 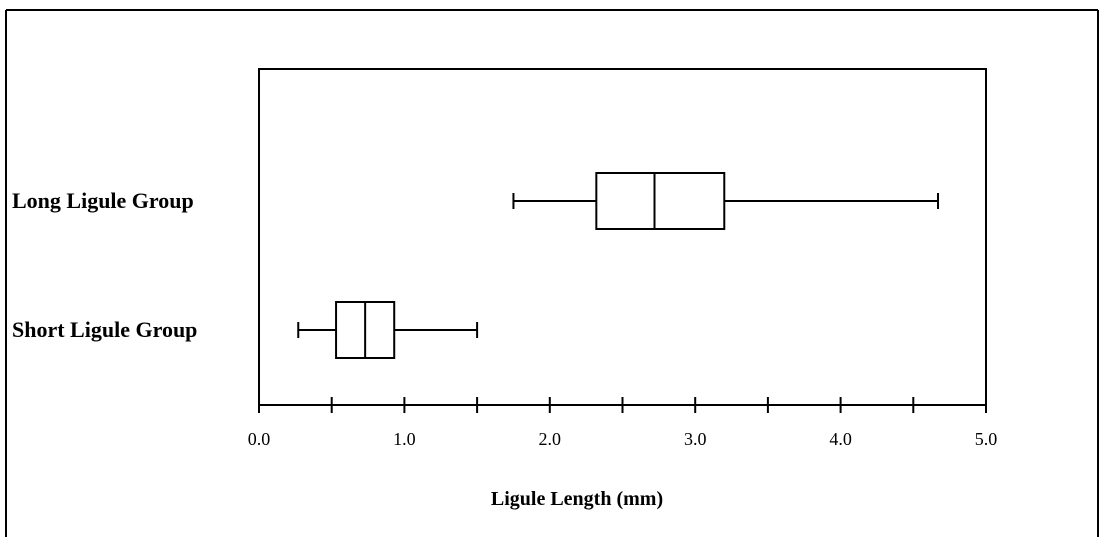 What do you see at coordinates (577, 499) in the screenshot?
I see `x-axis-title: Ligule Length (mm)` at bounding box center [577, 499].